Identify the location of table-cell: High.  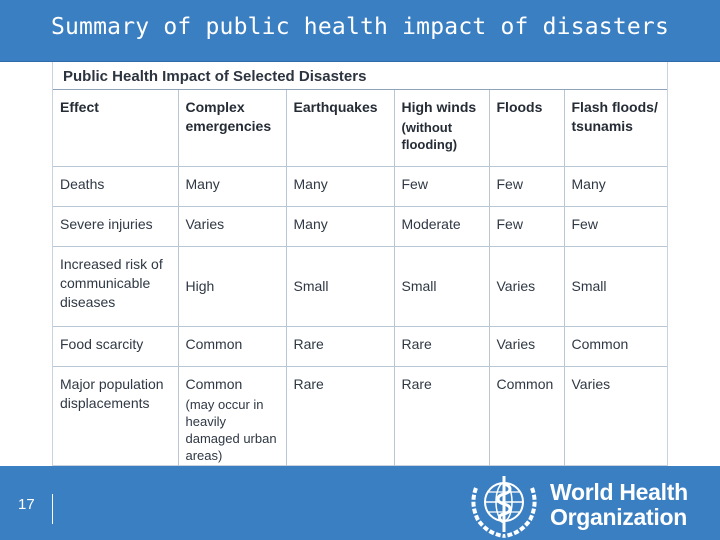
(232, 286).